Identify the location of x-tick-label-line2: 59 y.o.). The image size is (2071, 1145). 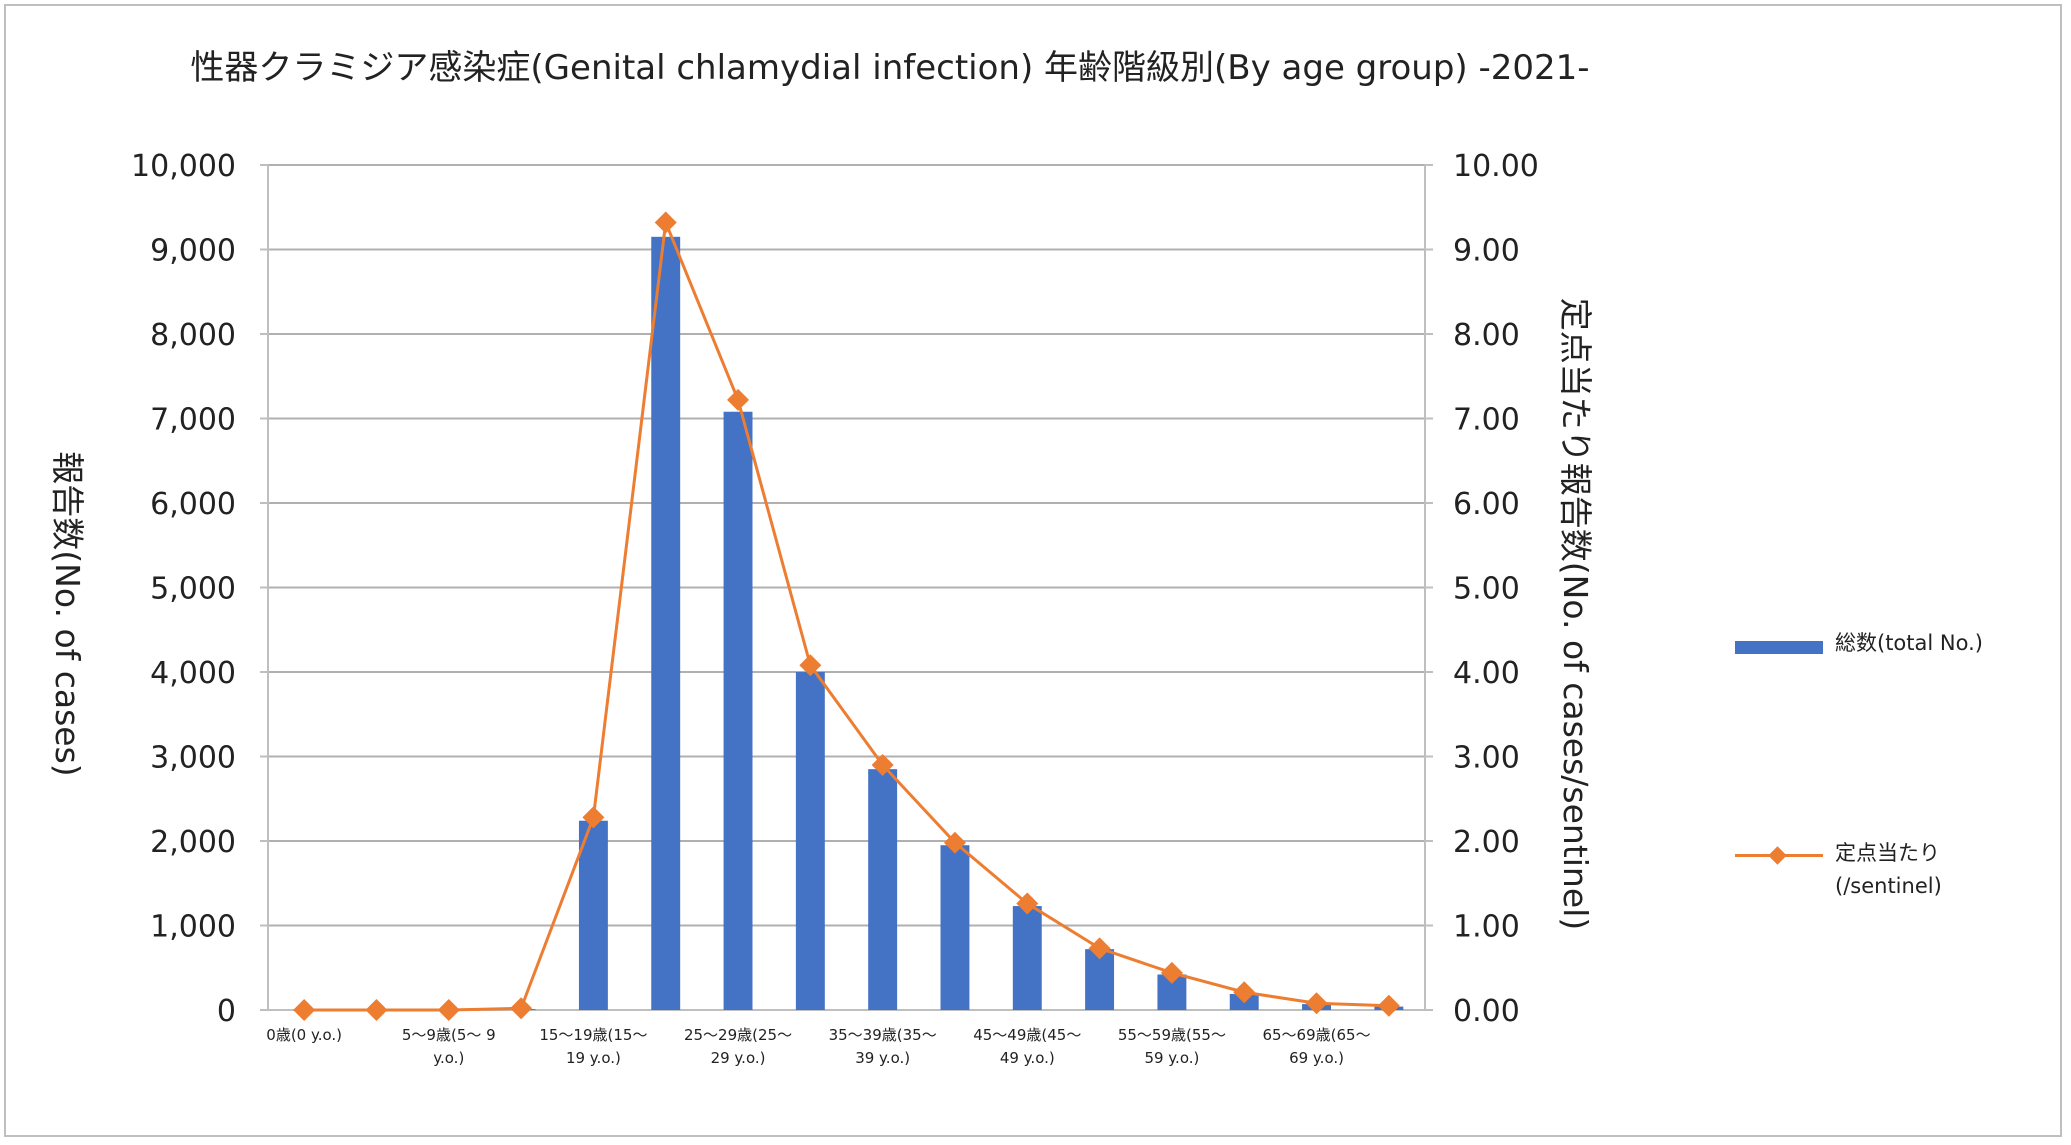
(1171, 1058).